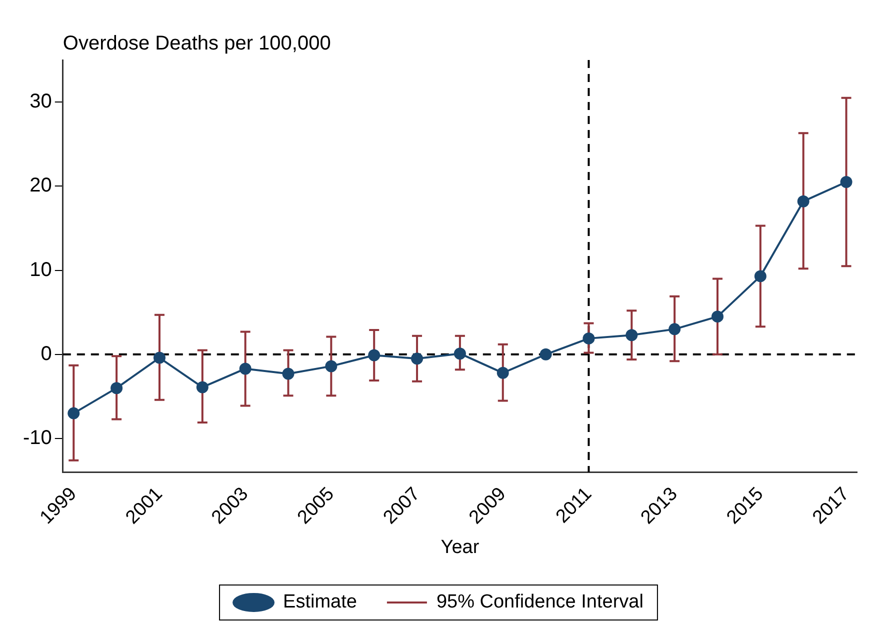 This screenshot has width=877, height=642. What do you see at coordinates (41, 269) in the screenshot?
I see `y-tick-label: 10` at bounding box center [41, 269].